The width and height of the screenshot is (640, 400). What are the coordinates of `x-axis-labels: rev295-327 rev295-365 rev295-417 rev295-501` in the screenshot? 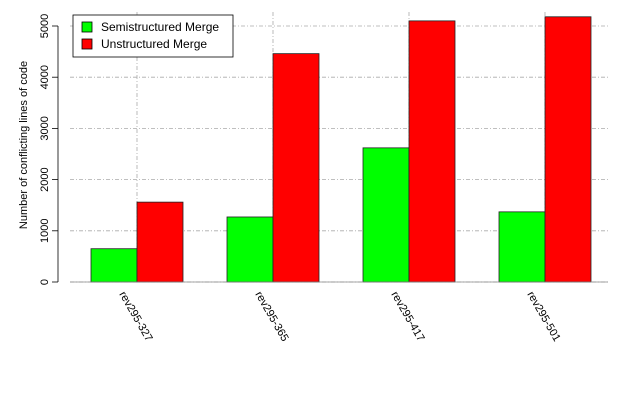 It's located at (339, 317).